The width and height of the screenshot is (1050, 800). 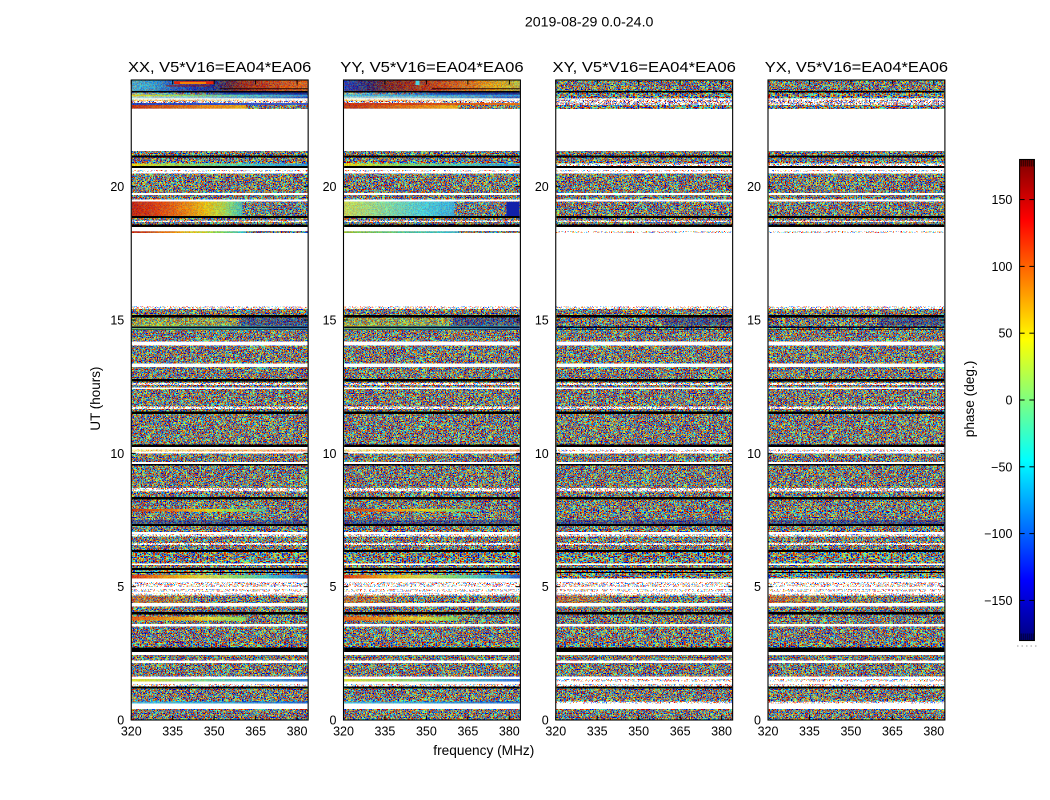 I want to click on svg-text: 100, so click(x=1002, y=267).